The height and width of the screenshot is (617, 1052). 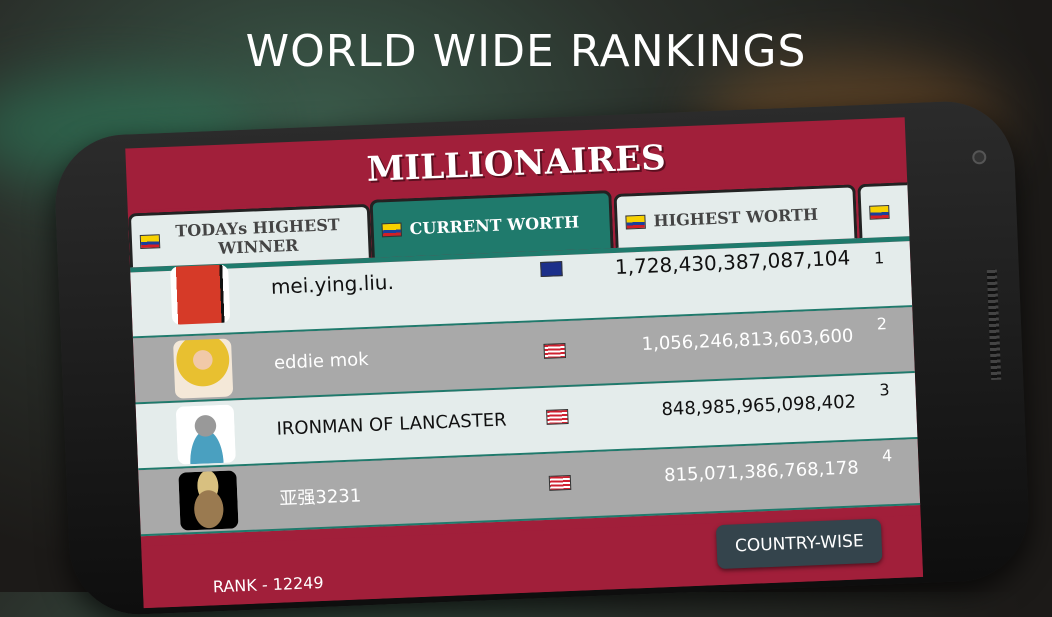 I want to click on camera-icon, so click(x=979, y=157).